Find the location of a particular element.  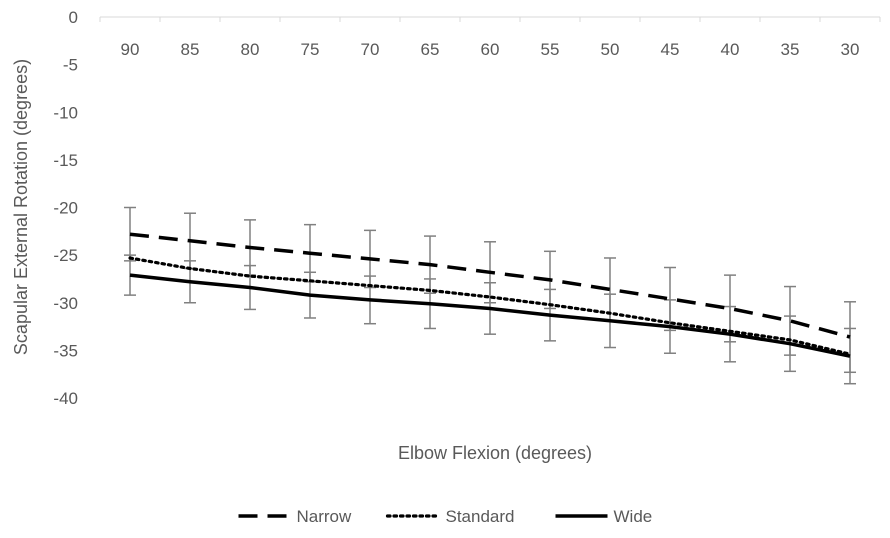

y-axis-title: Scapular External Rotation (degrees) is located at coordinates (21, 207).